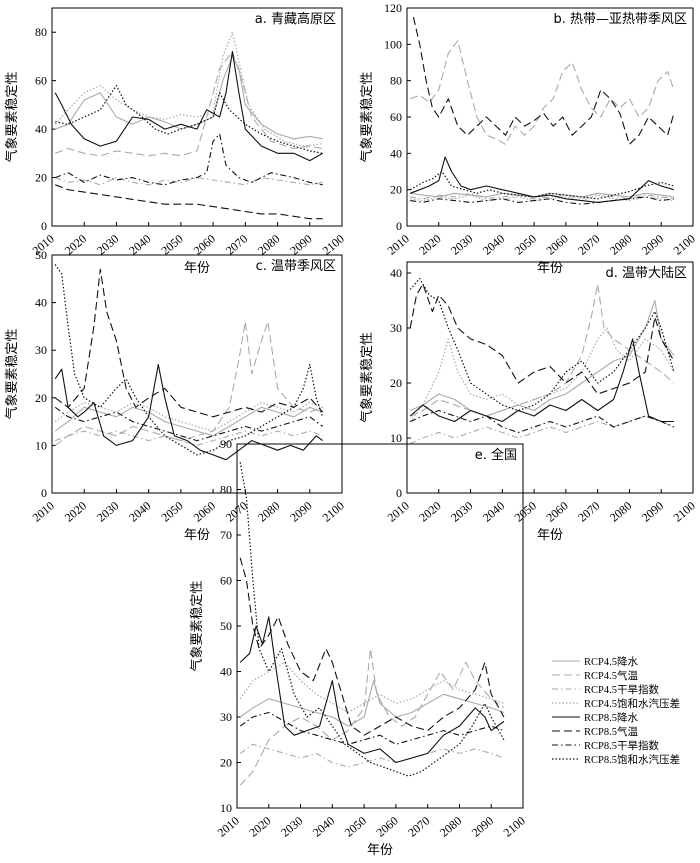  Describe the element at coordinates (611, 717) in the screenshot. I see `legend-entry-label: RCP8.5降水` at that location.